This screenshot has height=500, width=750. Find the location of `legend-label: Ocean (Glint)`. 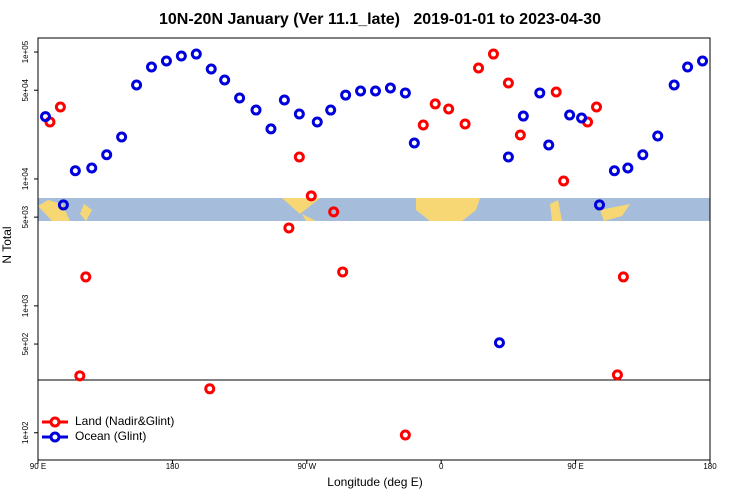

legend-label: Ocean (Glint) is located at coordinates (110, 436).